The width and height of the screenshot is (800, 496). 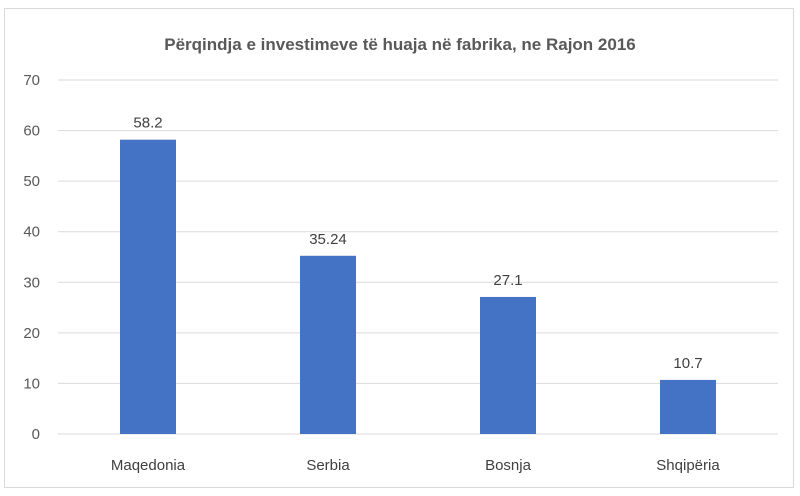 I want to click on category-label: Shqipëria, so click(x=688, y=465).